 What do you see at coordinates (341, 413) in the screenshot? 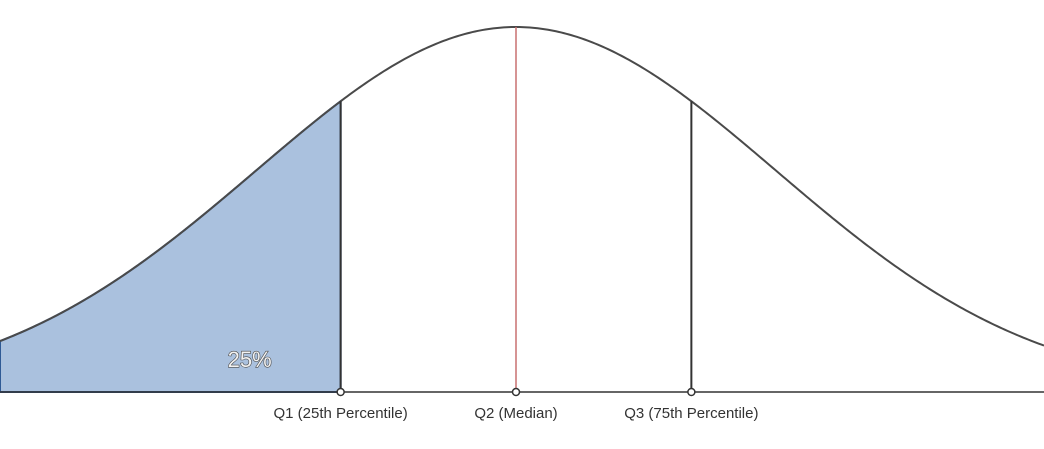
I see `q1-label: Q1 (25th Percentile)` at bounding box center [341, 413].